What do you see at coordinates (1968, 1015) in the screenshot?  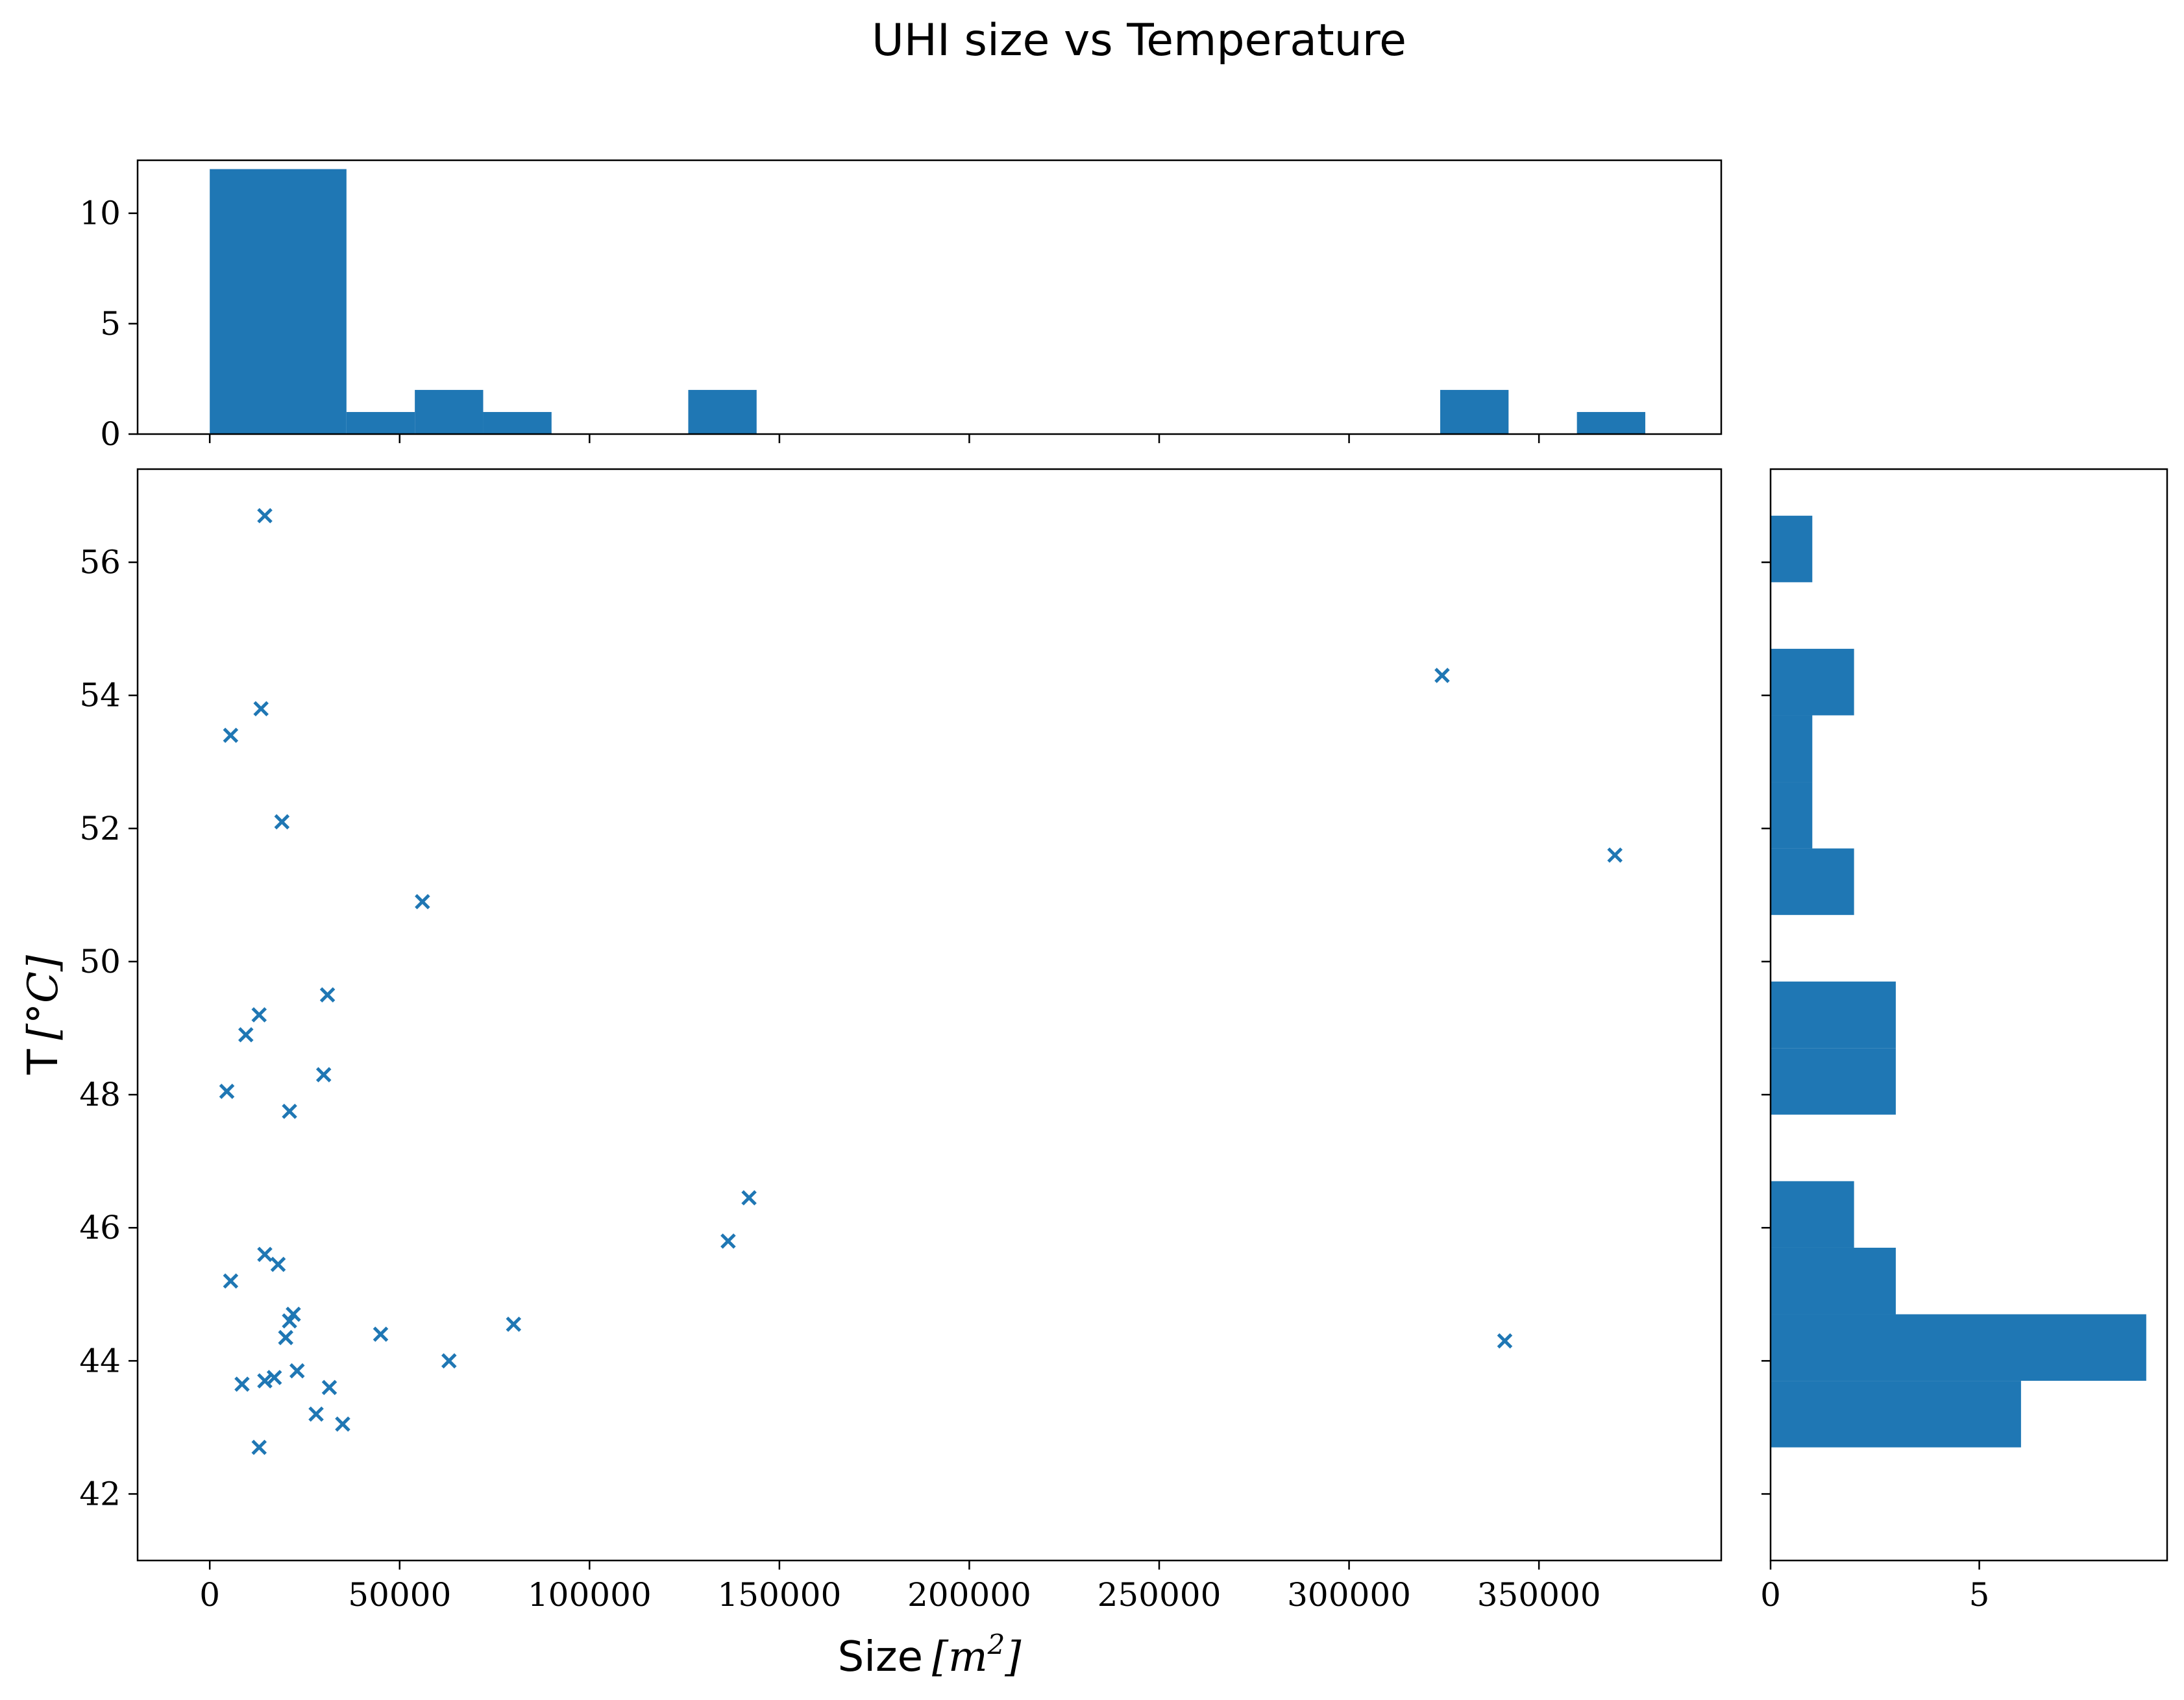 I see `right-histogram-frame` at bounding box center [1968, 1015].